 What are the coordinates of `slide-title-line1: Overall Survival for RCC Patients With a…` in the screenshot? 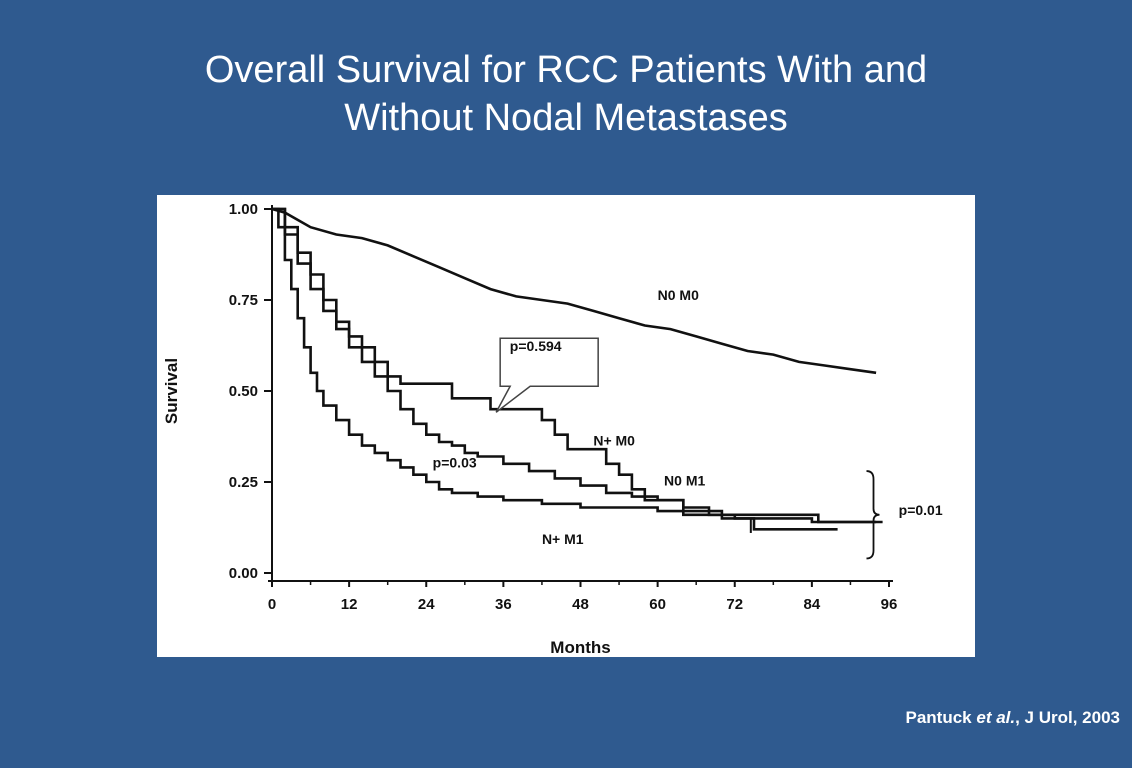 It's located at (566, 70).